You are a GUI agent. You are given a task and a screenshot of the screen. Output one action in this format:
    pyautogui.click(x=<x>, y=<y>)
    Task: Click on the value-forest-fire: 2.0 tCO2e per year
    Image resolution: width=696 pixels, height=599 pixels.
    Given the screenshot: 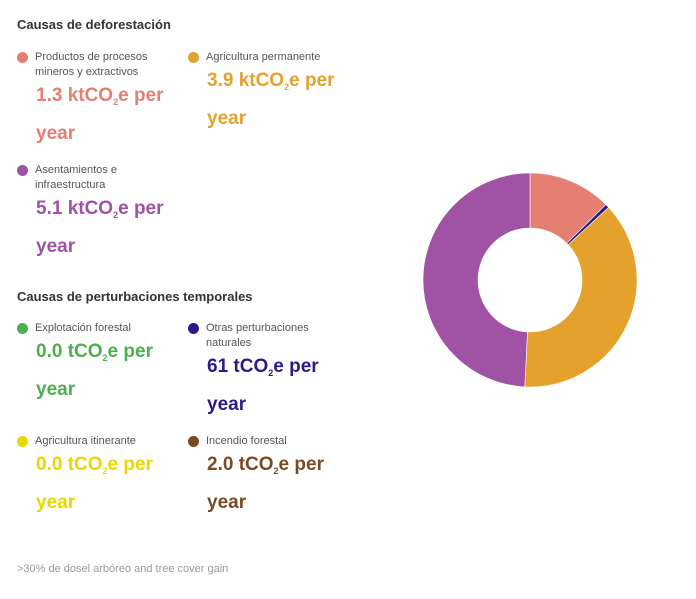 What is the action you would take?
    pyautogui.click(x=265, y=483)
    